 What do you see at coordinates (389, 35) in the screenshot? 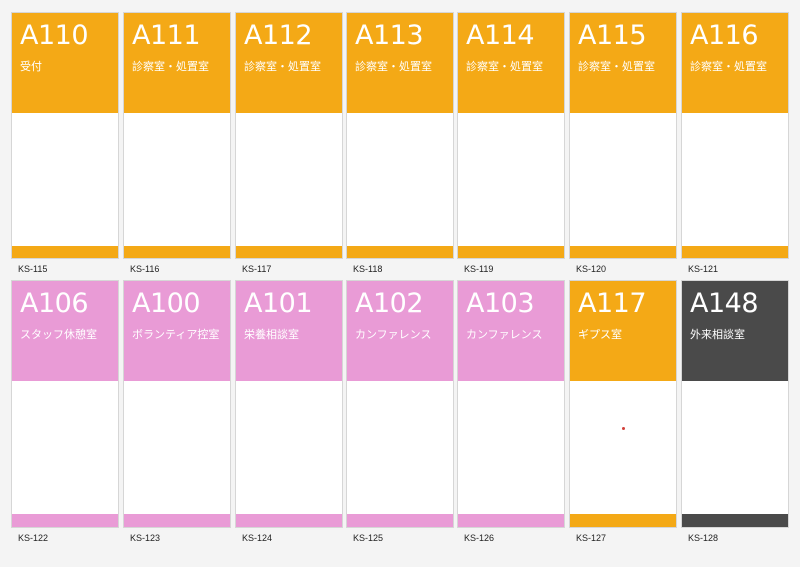
I see `room-number: A113` at bounding box center [389, 35].